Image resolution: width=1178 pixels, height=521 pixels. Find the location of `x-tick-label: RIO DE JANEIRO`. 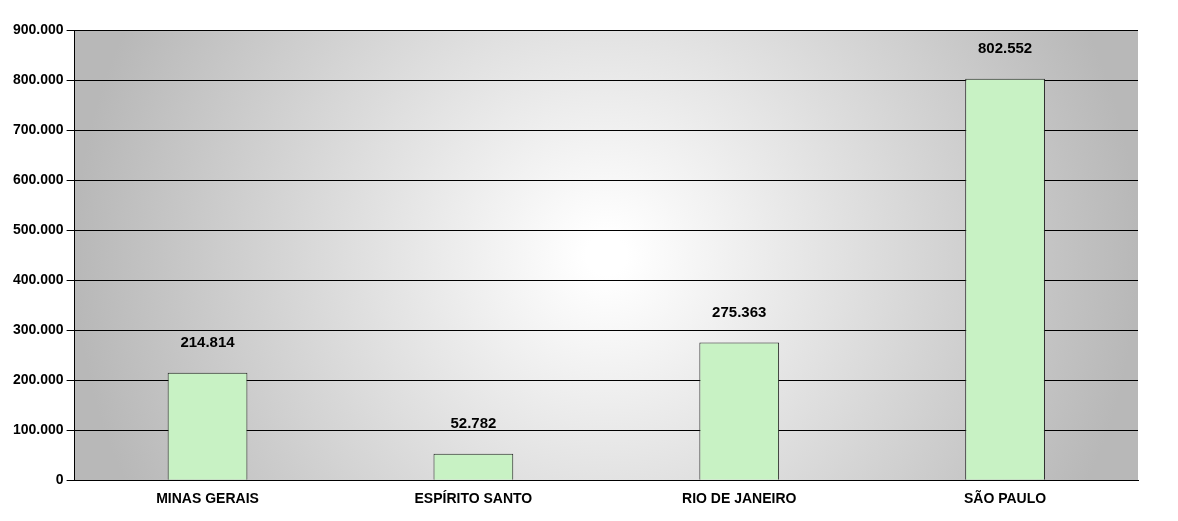

x-tick-label: RIO DE JANEIRO is located at coordinates (739, 498).